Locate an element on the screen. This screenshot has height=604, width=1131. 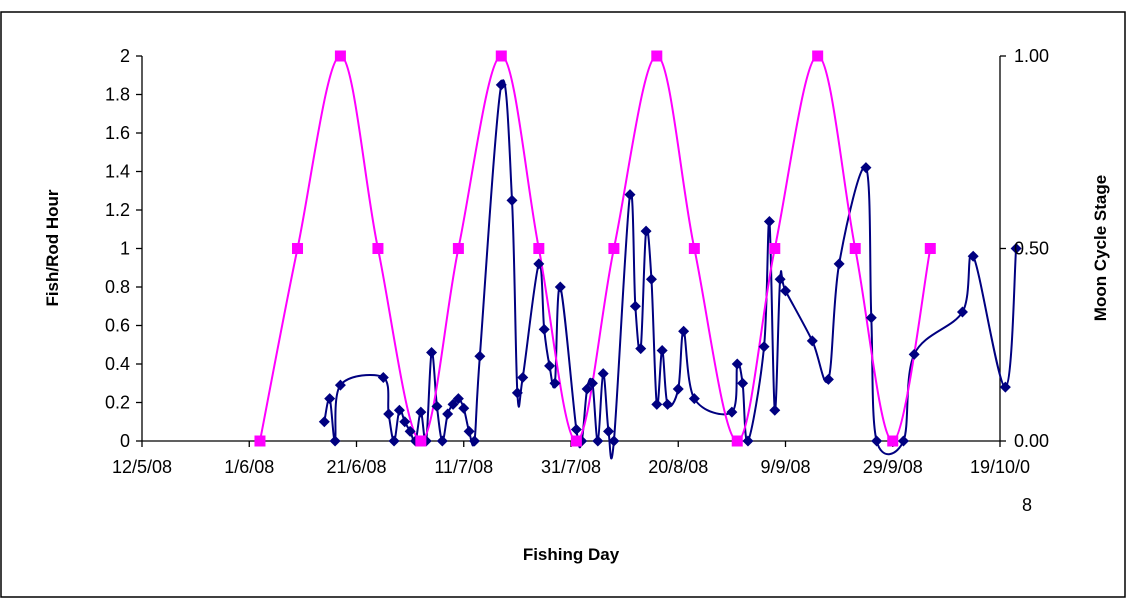
x-tick-label: 21/6/08 is located at coordinates (356, 467).